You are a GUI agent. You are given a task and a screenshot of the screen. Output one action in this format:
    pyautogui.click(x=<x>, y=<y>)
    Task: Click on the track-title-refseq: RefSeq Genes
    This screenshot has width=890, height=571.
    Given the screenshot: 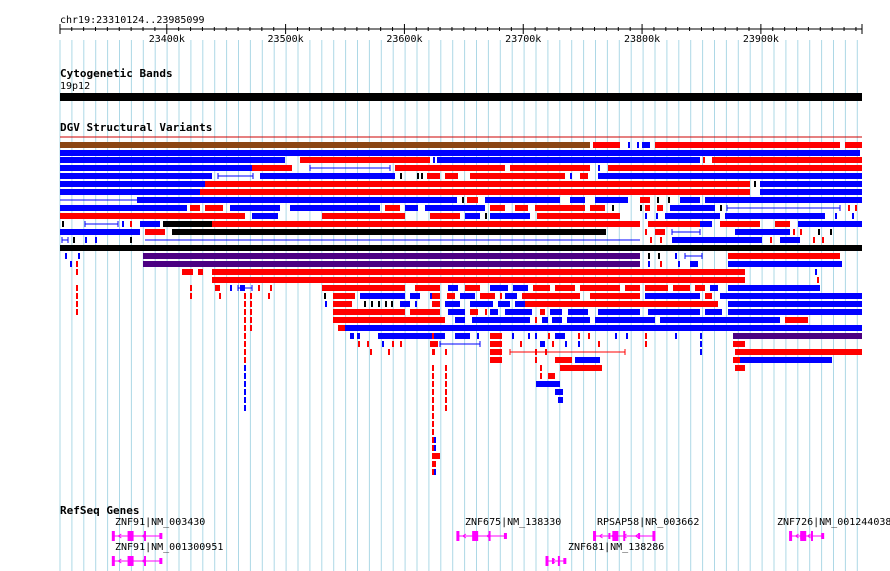 What is the action you would take?
    pyautogui.click(x=100, y=510)
    